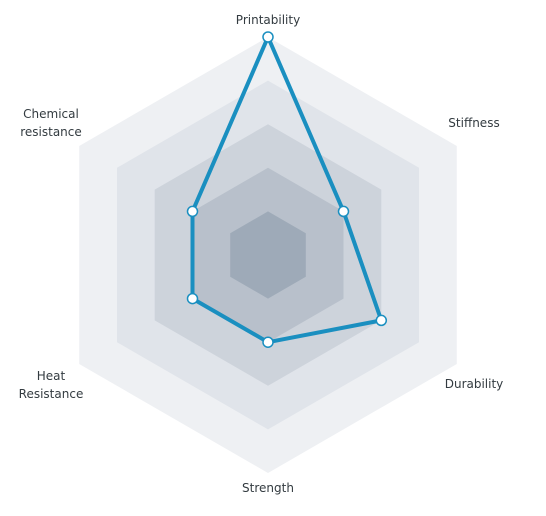 The image size is (546, 516). What do you see at coordinates (192, 211) in the screenshot?
I see `data-point-chemical-resistance` at bounding box center [192, 211].